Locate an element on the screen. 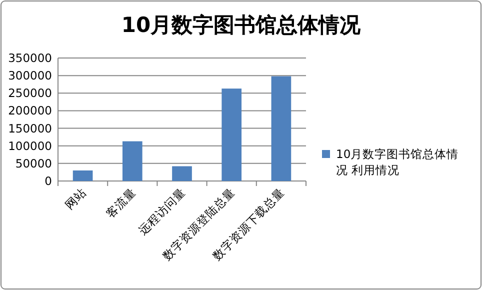  legend-label: 10月数字图书馆总体情况 利用情况 is located at coordinates (398, 162).